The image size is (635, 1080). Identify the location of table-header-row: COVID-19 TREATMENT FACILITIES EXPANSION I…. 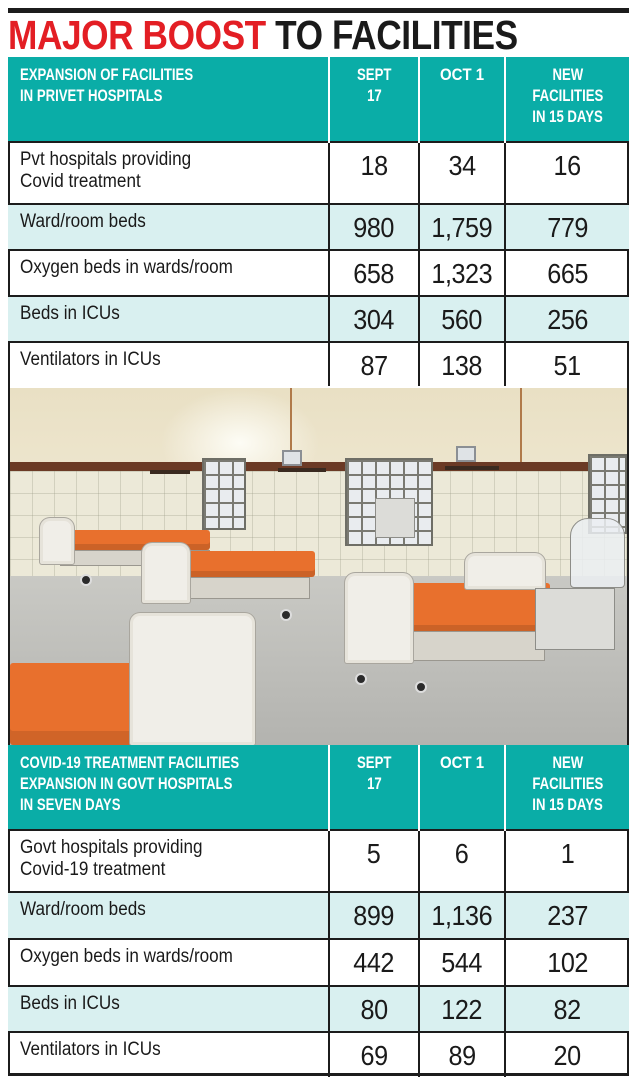
(318, 787).